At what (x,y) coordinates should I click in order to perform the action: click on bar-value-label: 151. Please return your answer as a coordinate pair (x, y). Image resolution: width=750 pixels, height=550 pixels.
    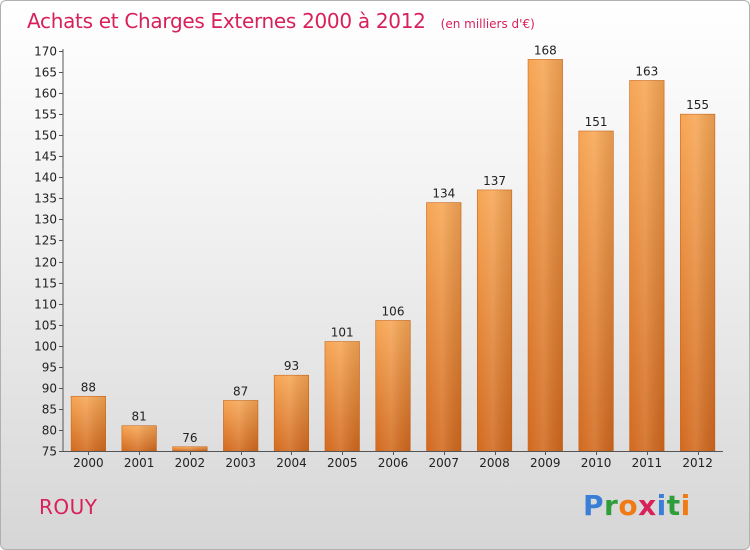
    Looking at the image, I should click on (596, 122).